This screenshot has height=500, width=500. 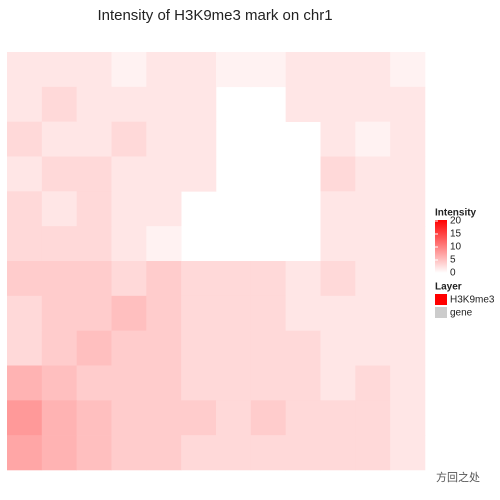 I want to click on colorbar-label: 5, so click(x=453, y=260).